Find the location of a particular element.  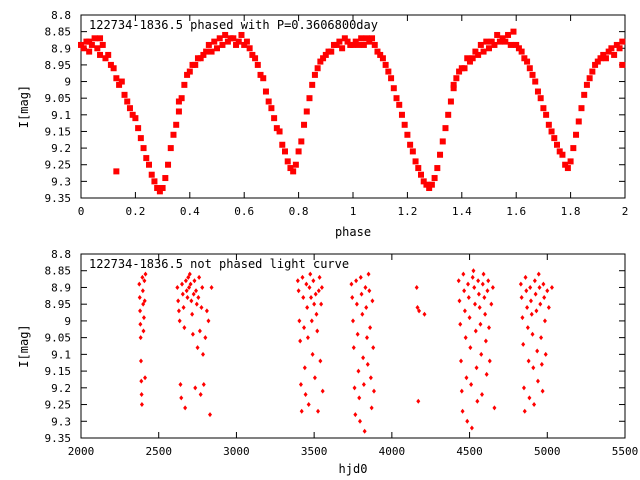

y-tick-label: 8.9 is located at coordinates (61, 287).